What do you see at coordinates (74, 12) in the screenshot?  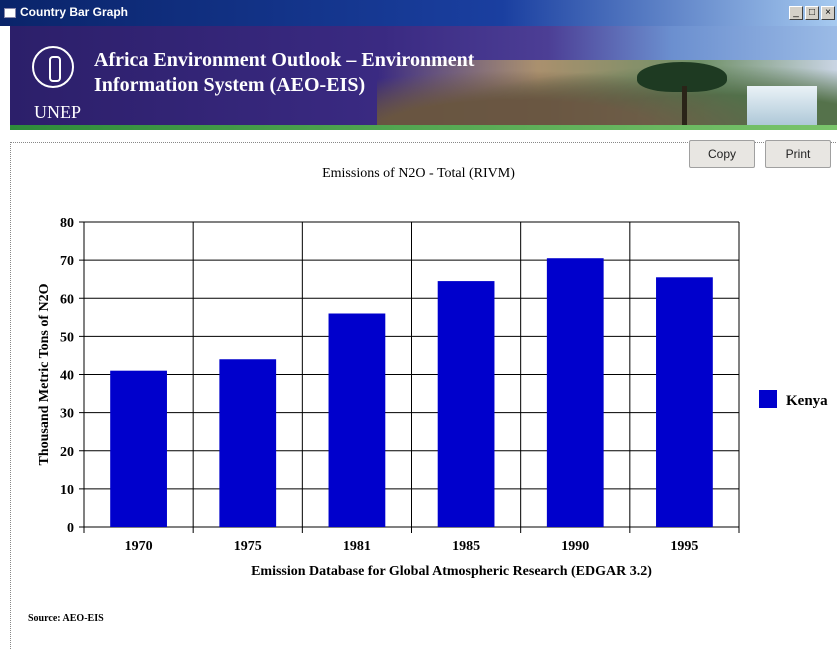 I see `window-title: Country Bar Graph` at bounding box center [74, 12].